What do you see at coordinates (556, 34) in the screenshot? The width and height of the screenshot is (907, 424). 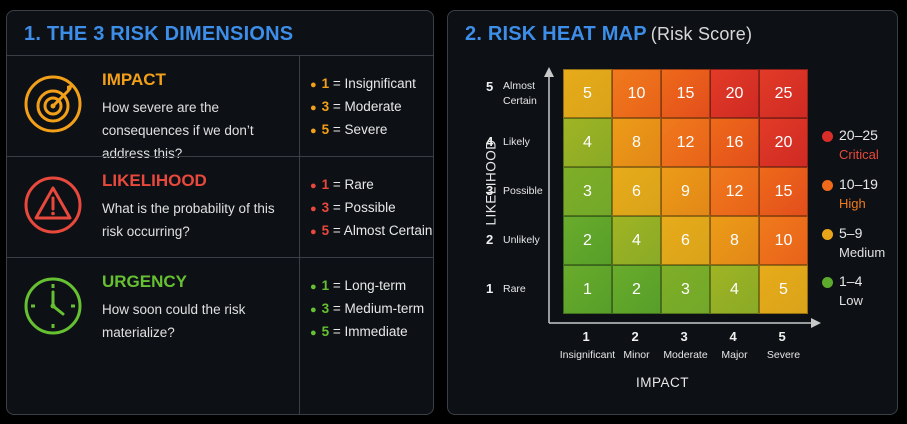 I see `panel-title-main: 2. RISK HEAT MAP` at bounding box center [556, 34].